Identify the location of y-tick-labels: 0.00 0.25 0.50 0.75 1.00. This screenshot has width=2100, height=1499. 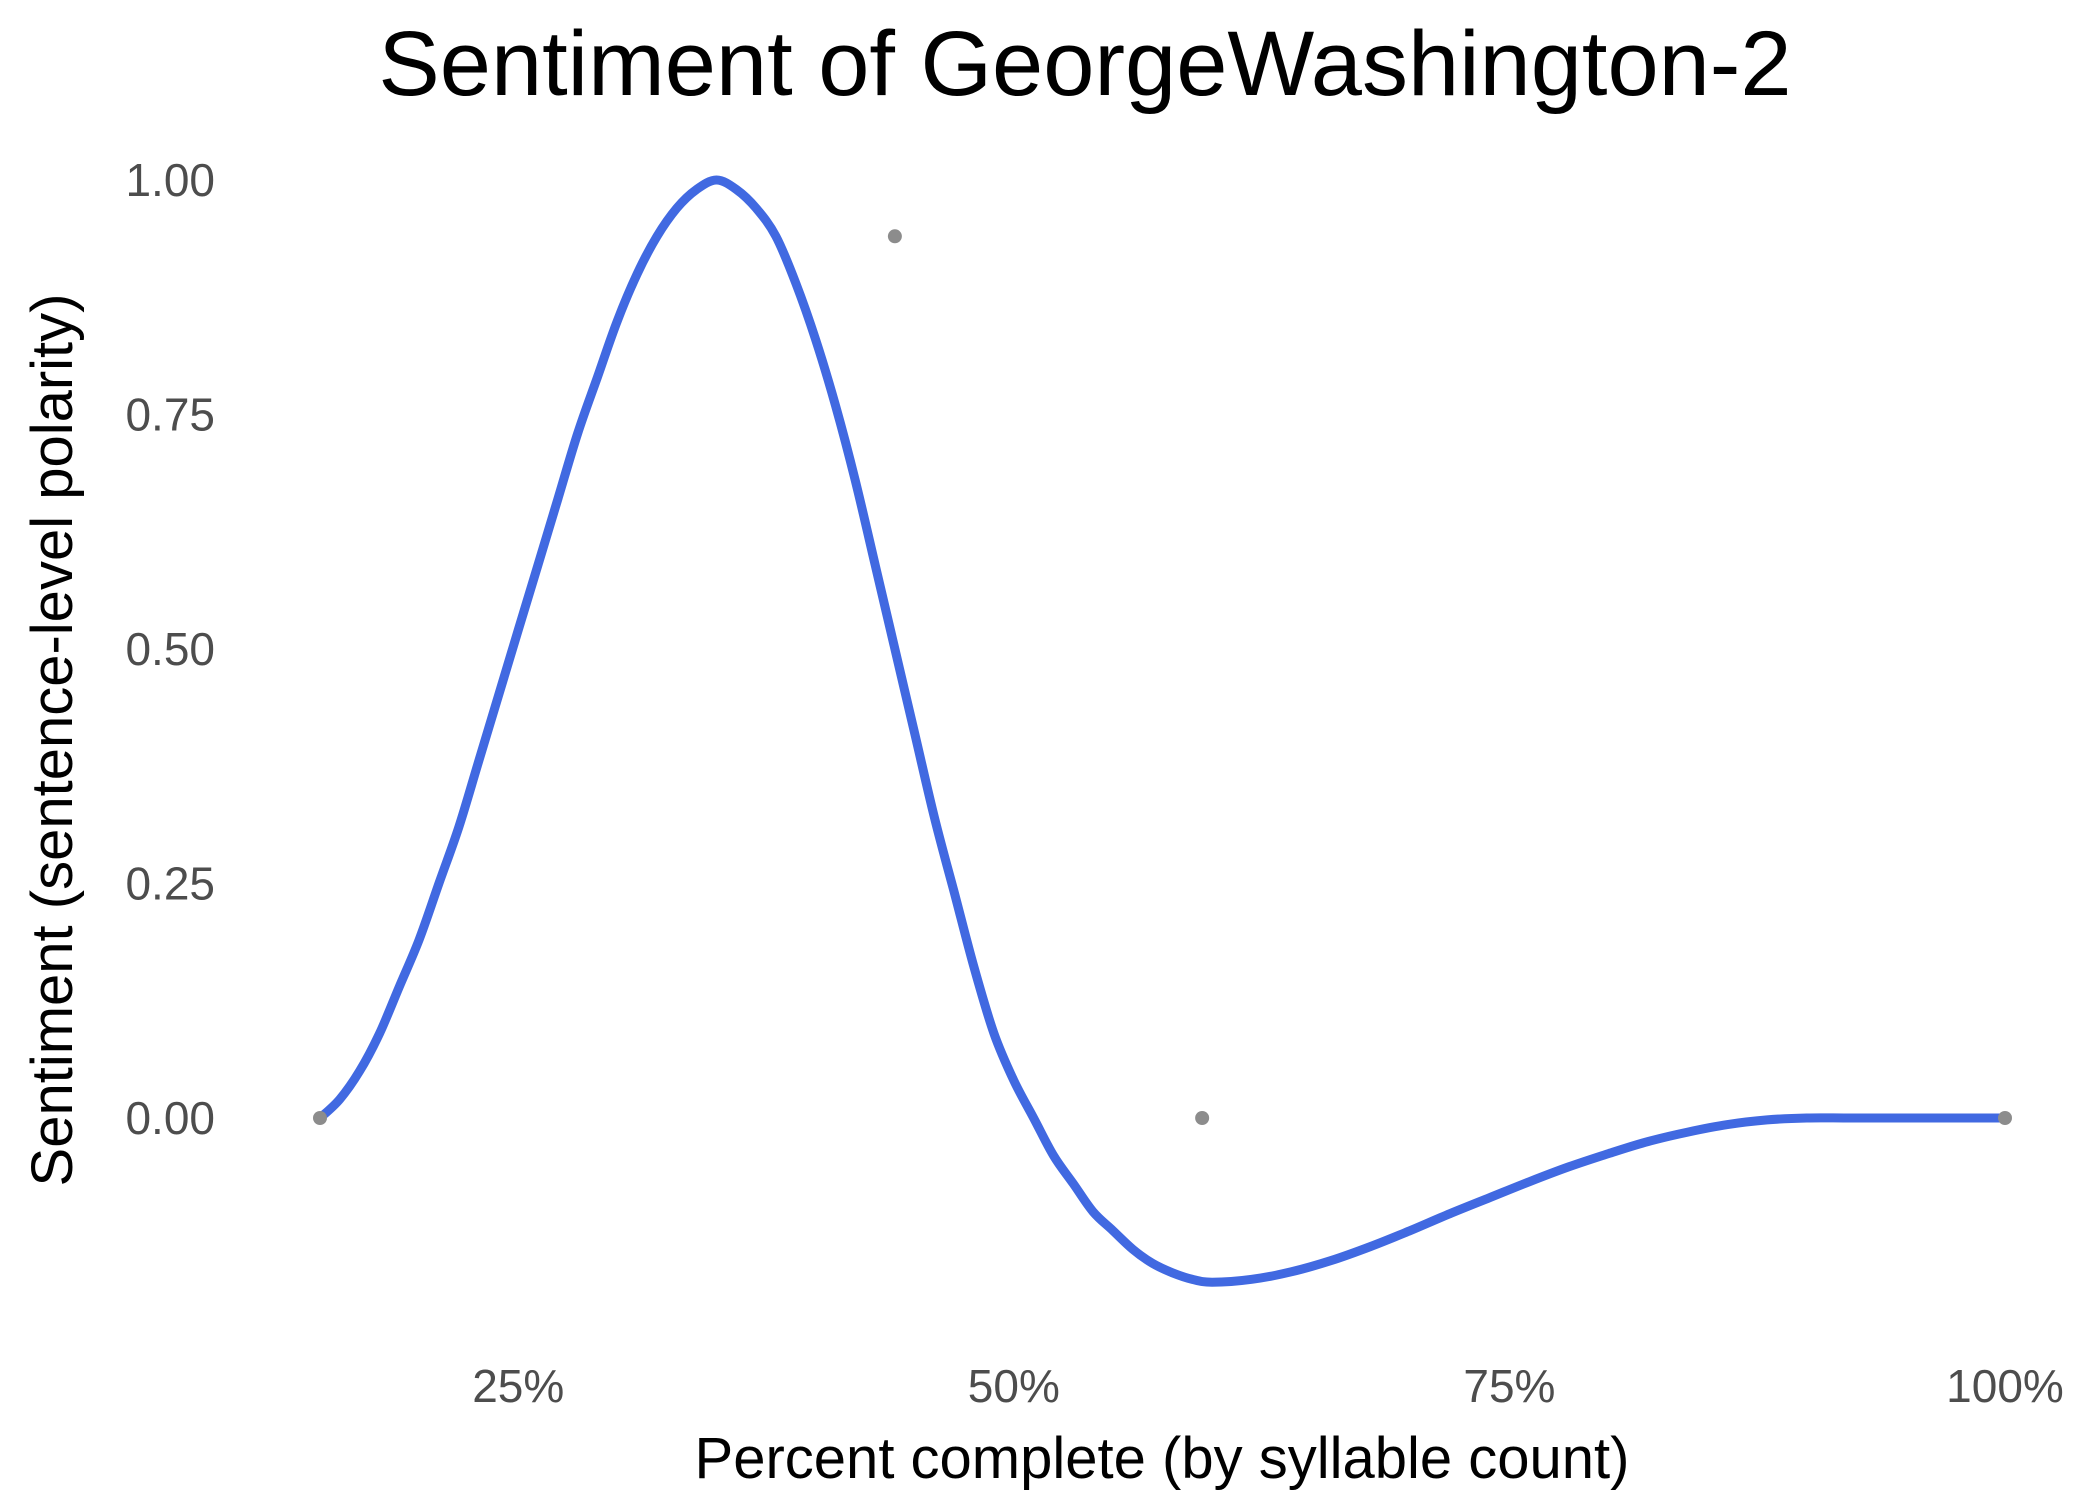
(170, 649).